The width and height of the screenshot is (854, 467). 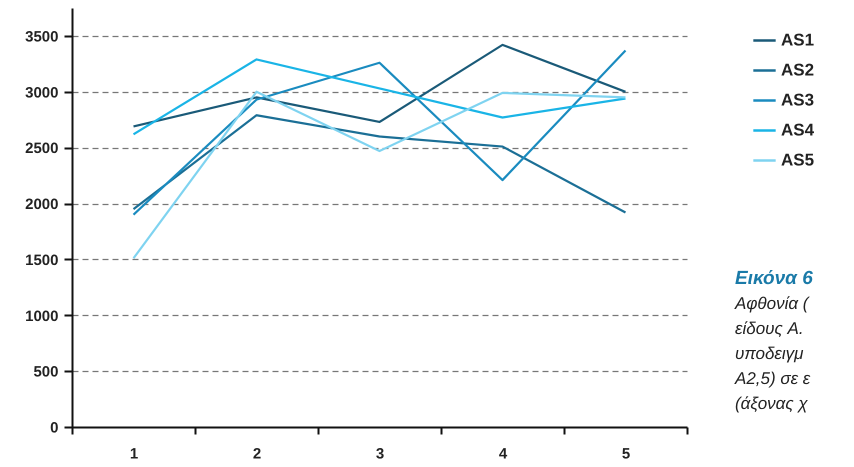 What do you see at coordinates (771, 403) in the screenshot?
I see `text: (άξονας χ` at bounding box center [771, 403].